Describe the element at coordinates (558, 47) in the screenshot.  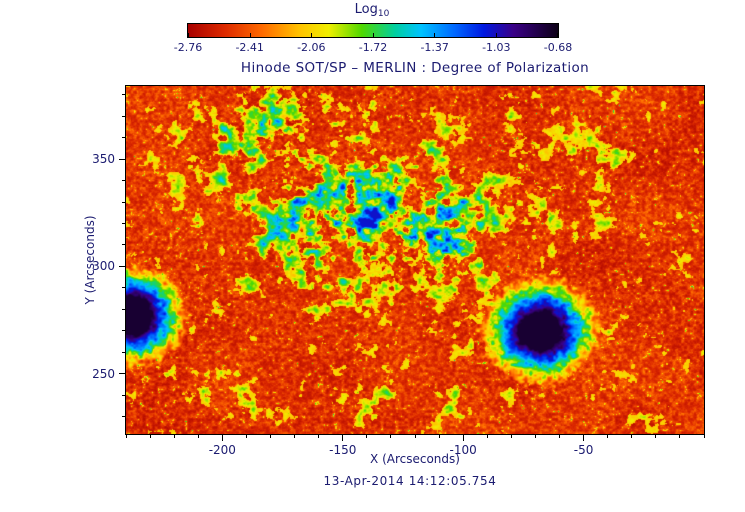
I see `colorbar-tick-label: -0.68` at that location.